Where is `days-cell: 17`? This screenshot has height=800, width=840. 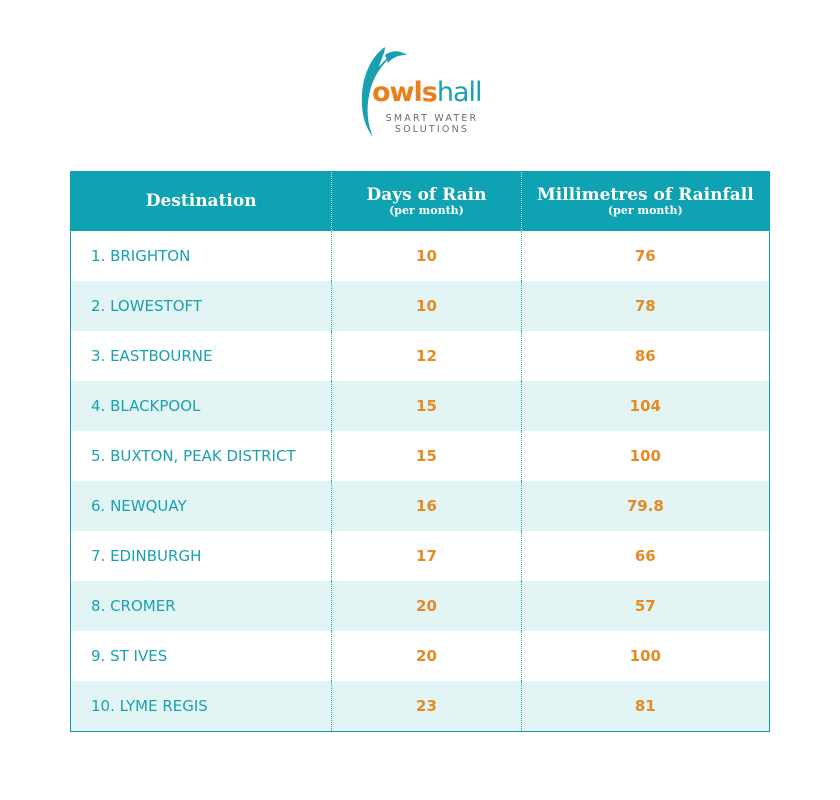 days-cell: 17 is located at coordinates (426, 556).